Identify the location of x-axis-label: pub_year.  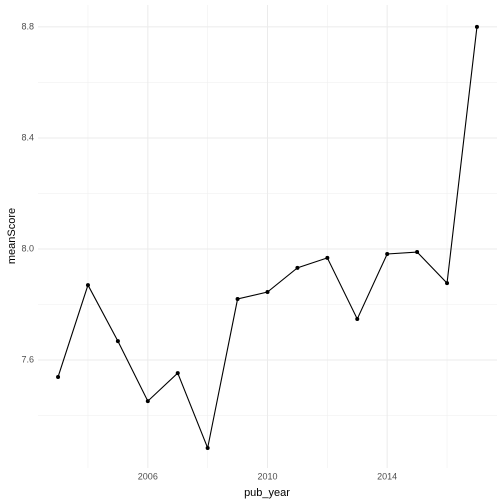
(267, 493).